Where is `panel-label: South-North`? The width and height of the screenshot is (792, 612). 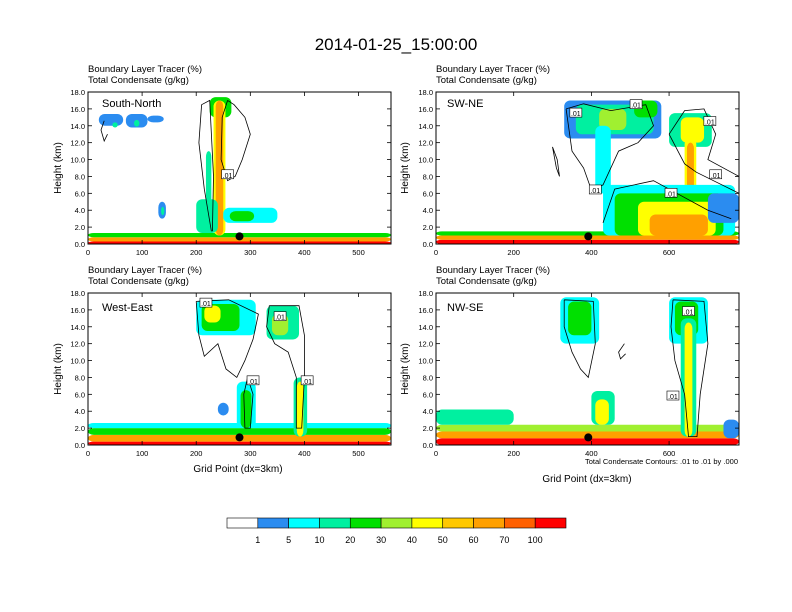
panel-label: South-North is located at coordinates (131, 104).